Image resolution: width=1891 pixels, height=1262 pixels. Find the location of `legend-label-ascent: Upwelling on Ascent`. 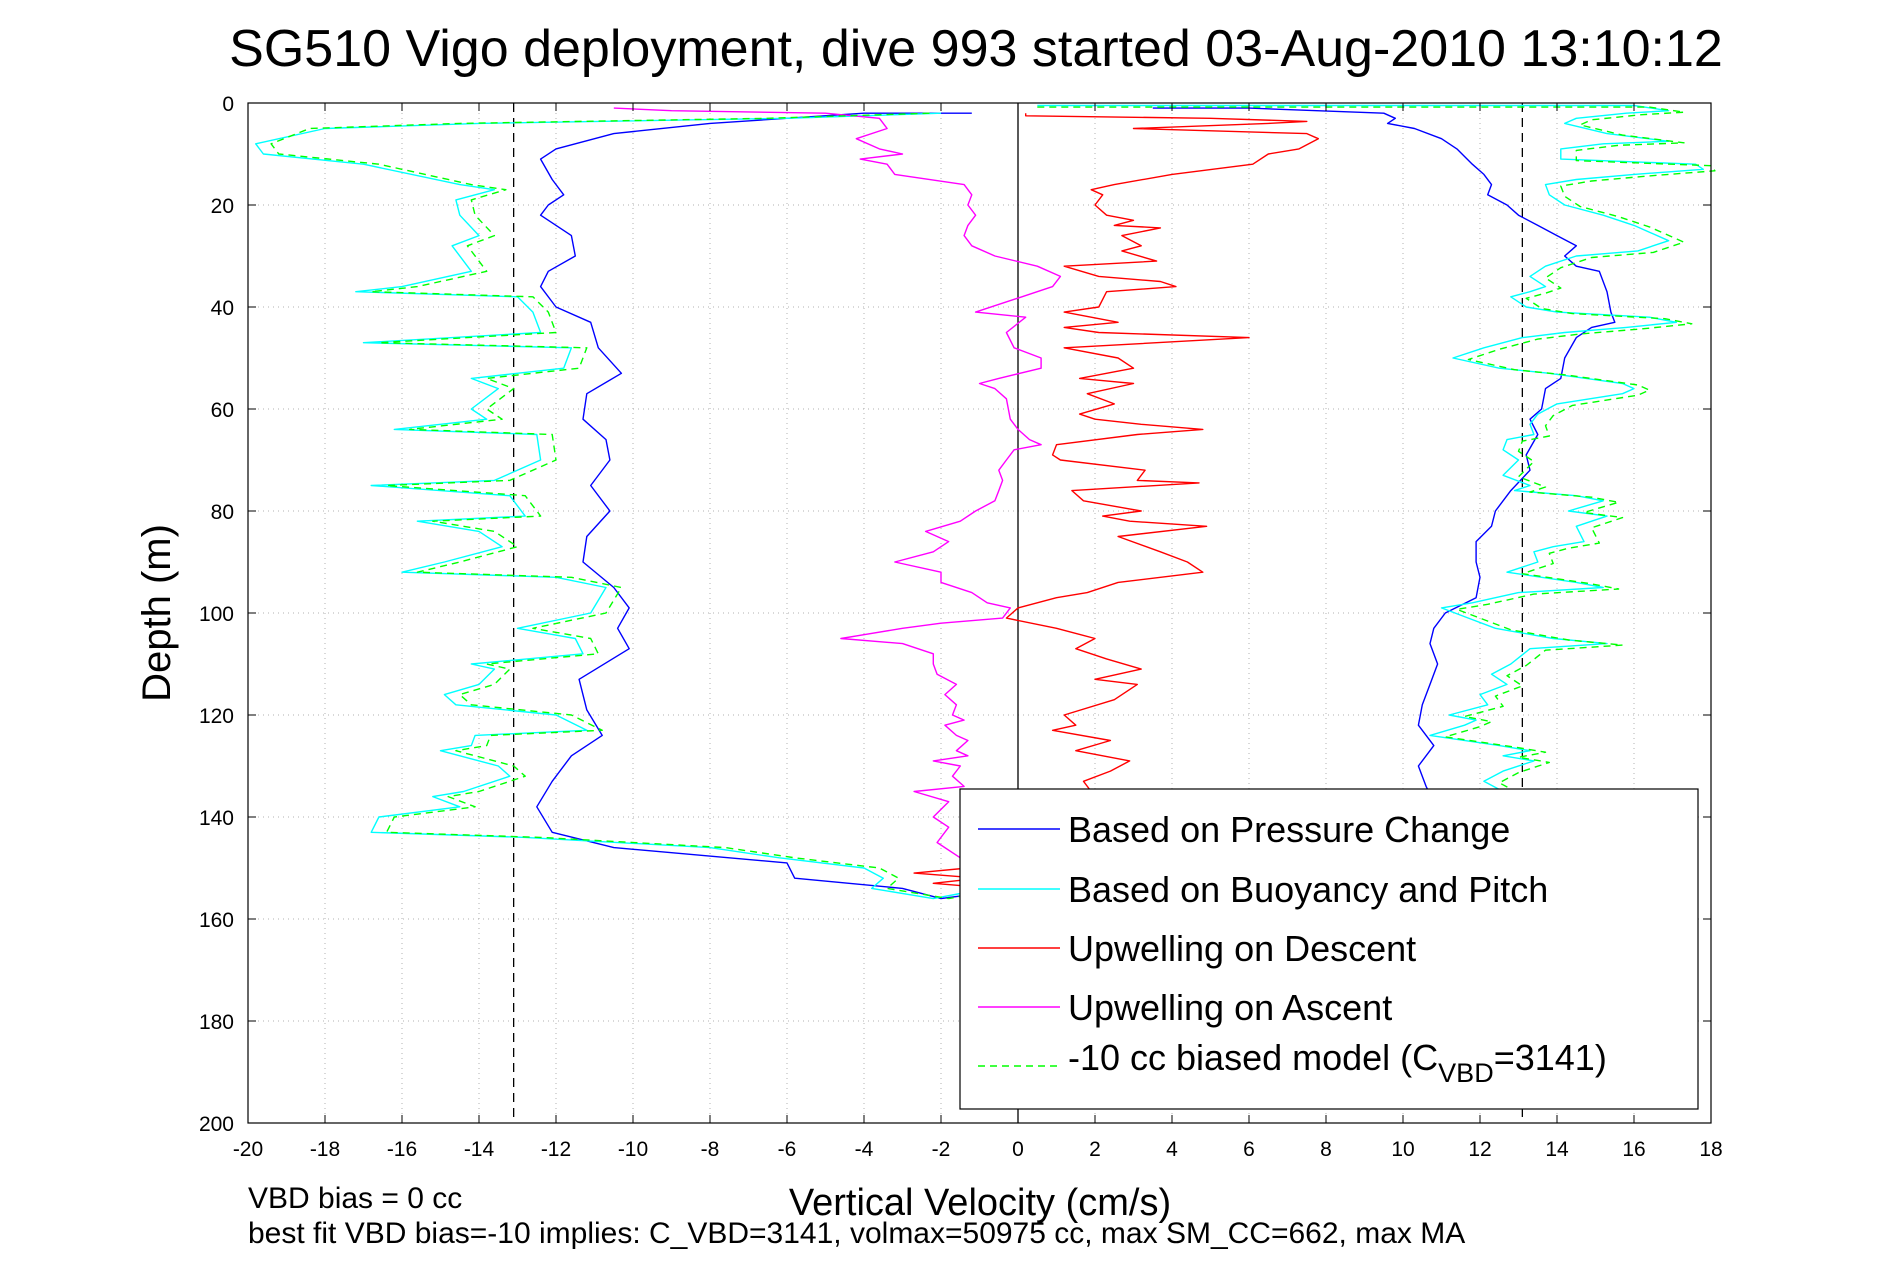

legend-label-ascent: Upwelling on Ascent is located at coordinates (1230, 1007).